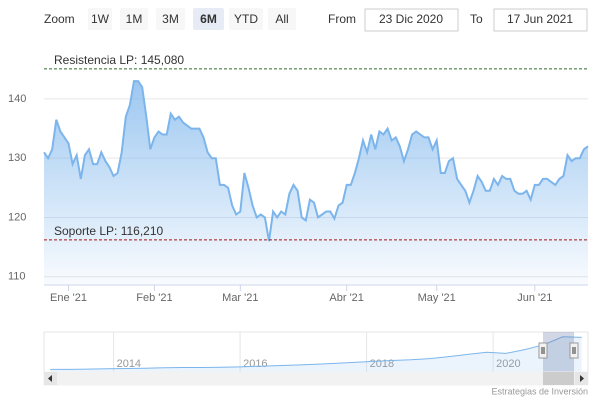 The width and height of the screenshot is (605, 405). What do you see at coordinates (119, 60) in the screenshot?
I see `plot-line-label: Resistencia LP: 145,080` at bounding box center [119, 60].